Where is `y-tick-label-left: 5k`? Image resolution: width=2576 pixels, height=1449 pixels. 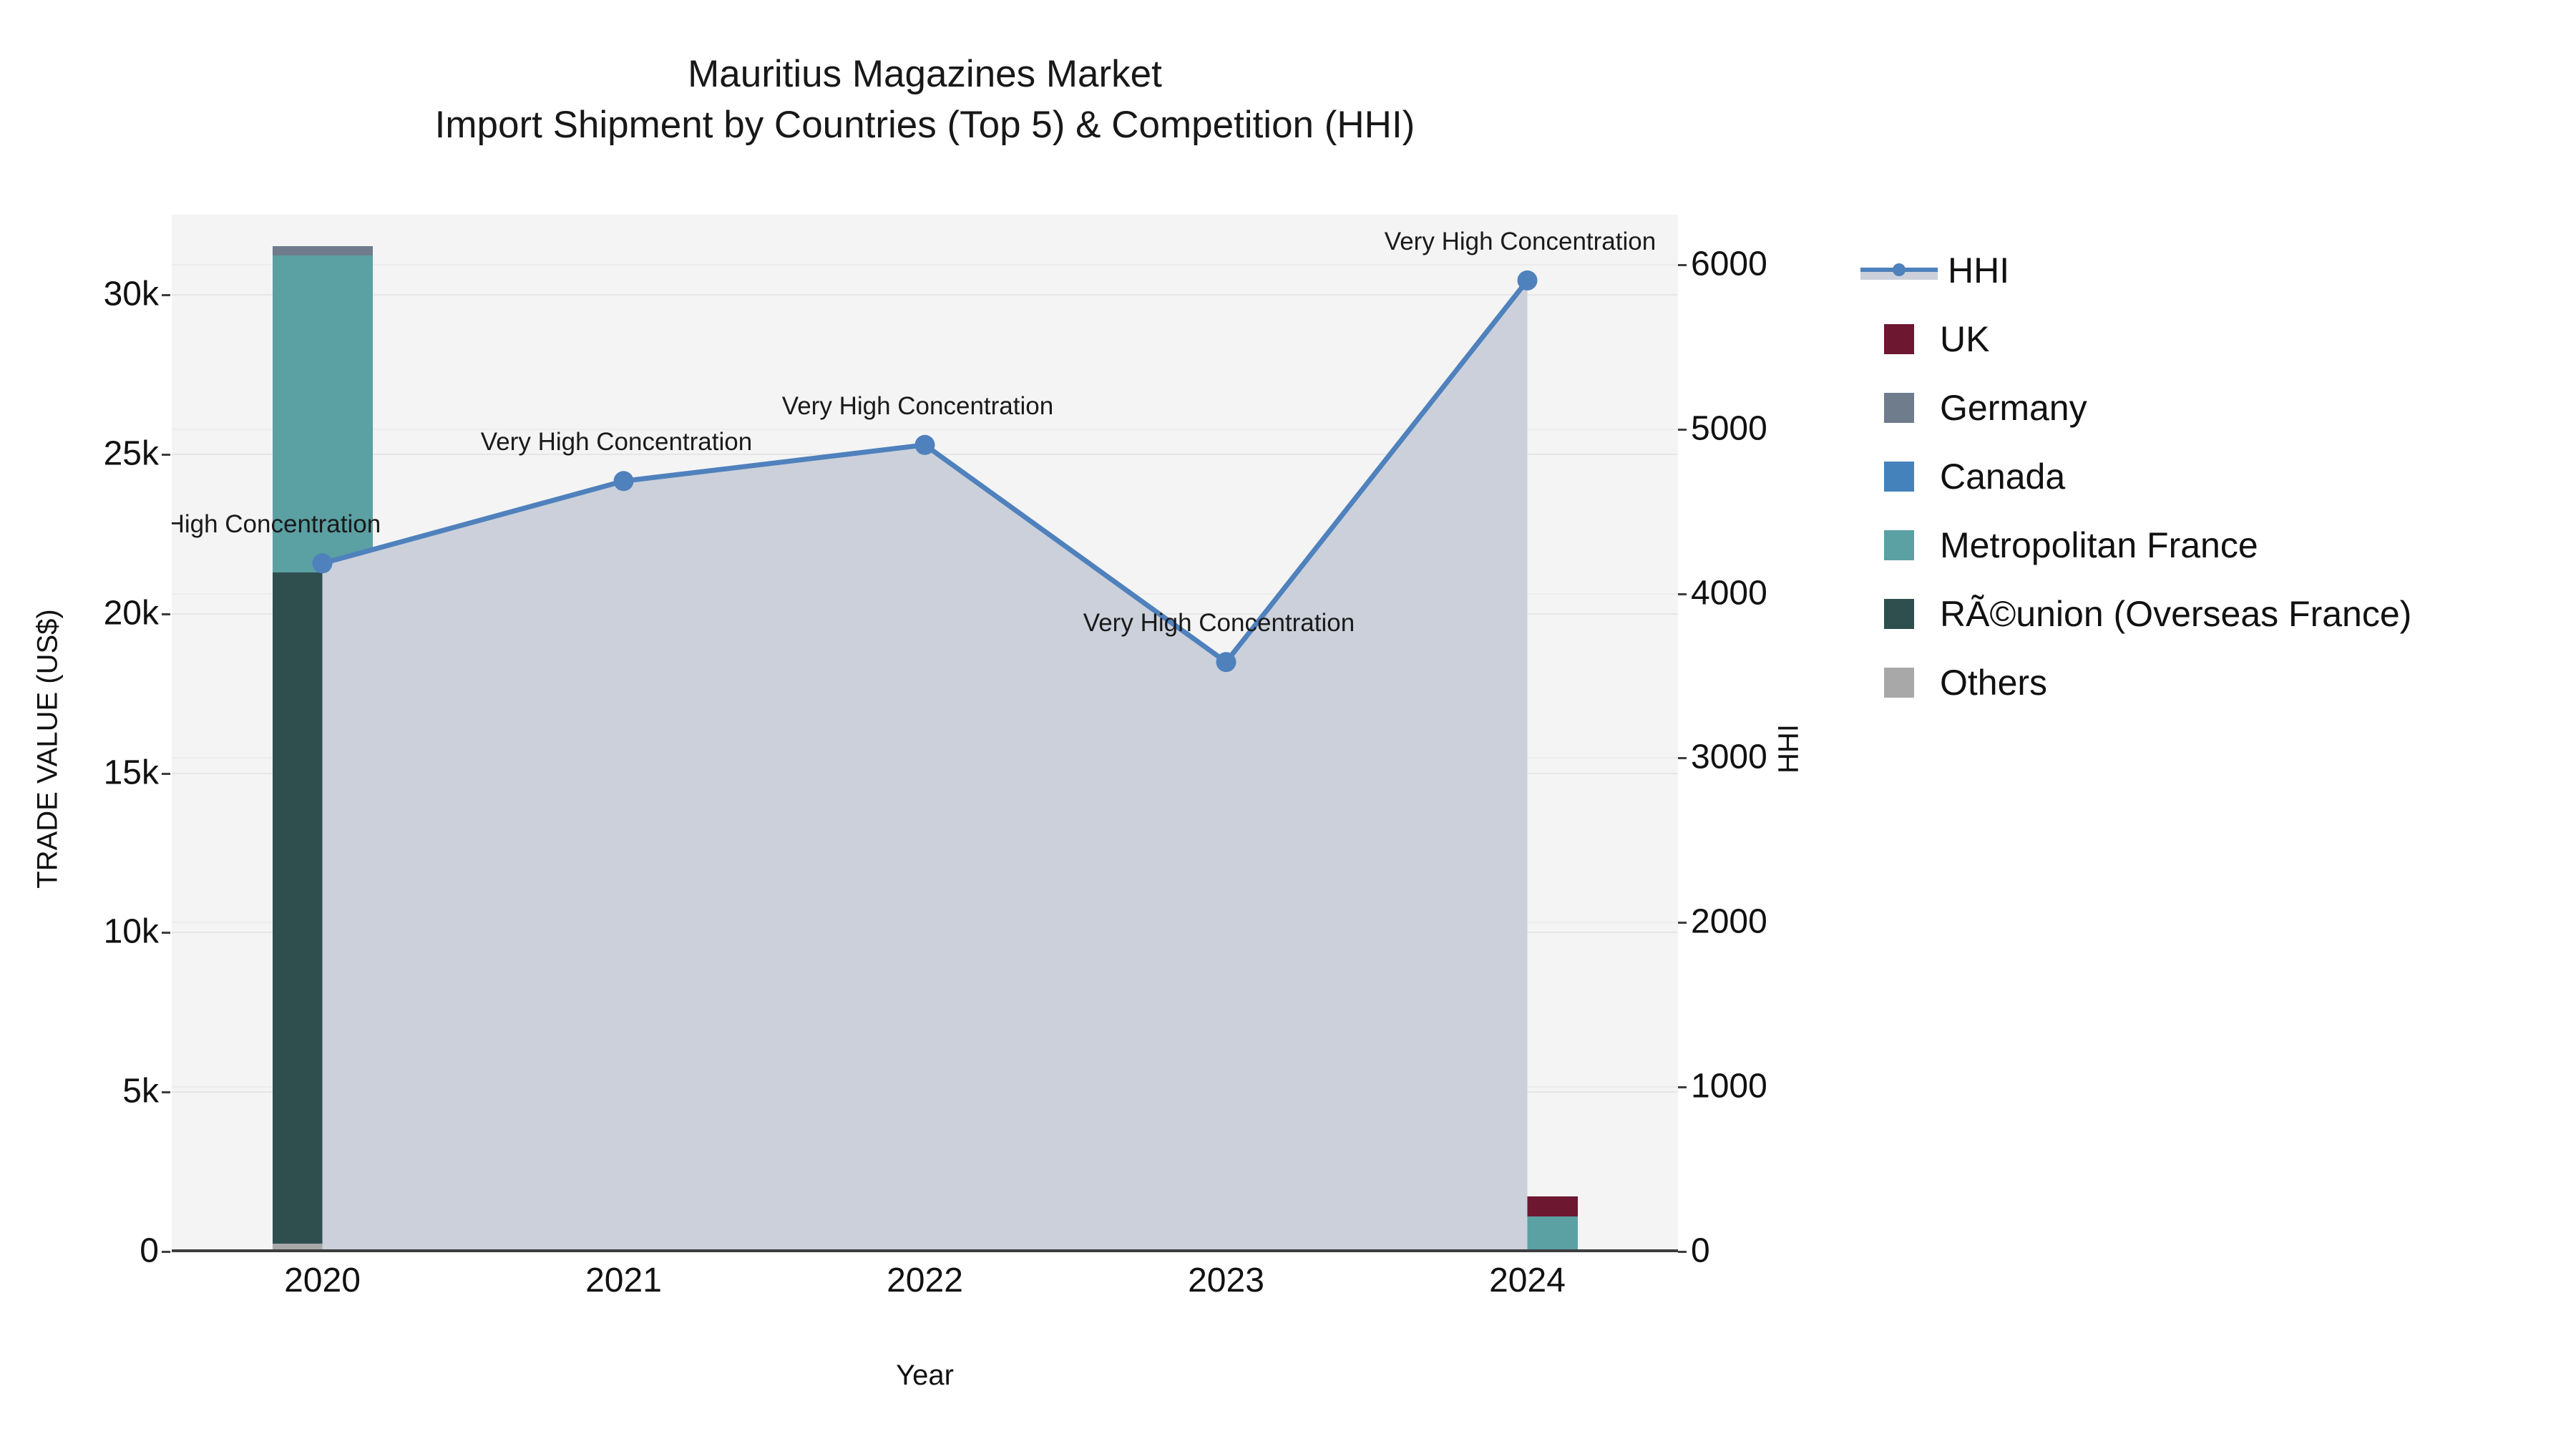
y-tick-label-left: 5k is located at coordinates (140, 1091).